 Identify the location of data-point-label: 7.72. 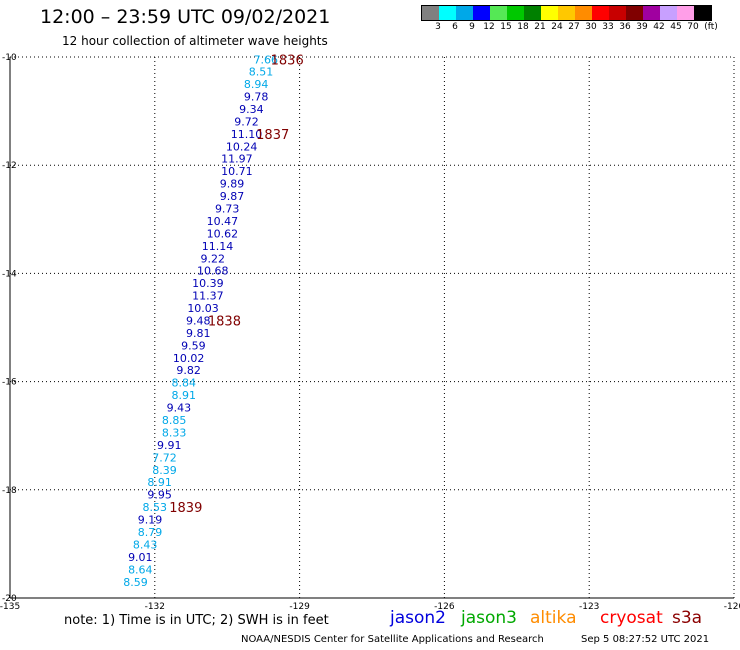
(164, 457).